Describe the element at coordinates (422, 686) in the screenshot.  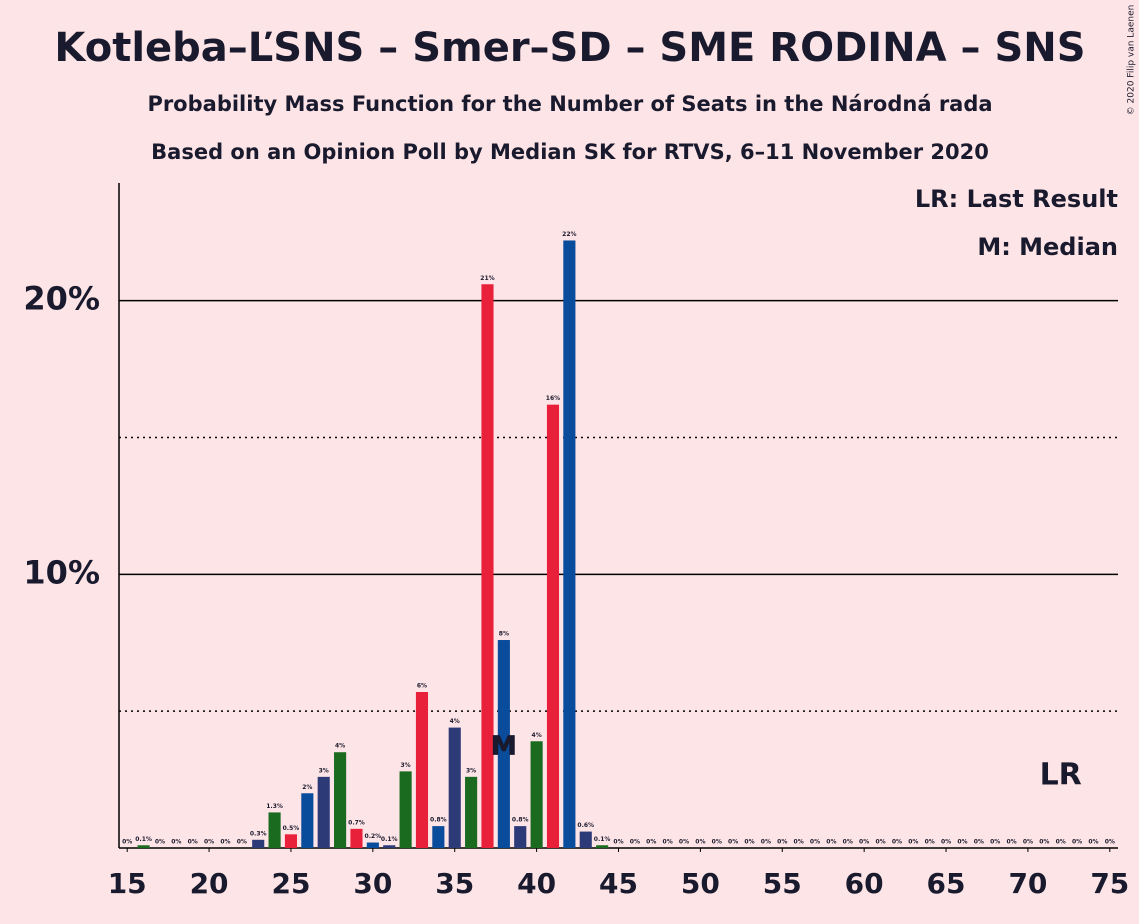
I see `value-label: 6%` at that location.